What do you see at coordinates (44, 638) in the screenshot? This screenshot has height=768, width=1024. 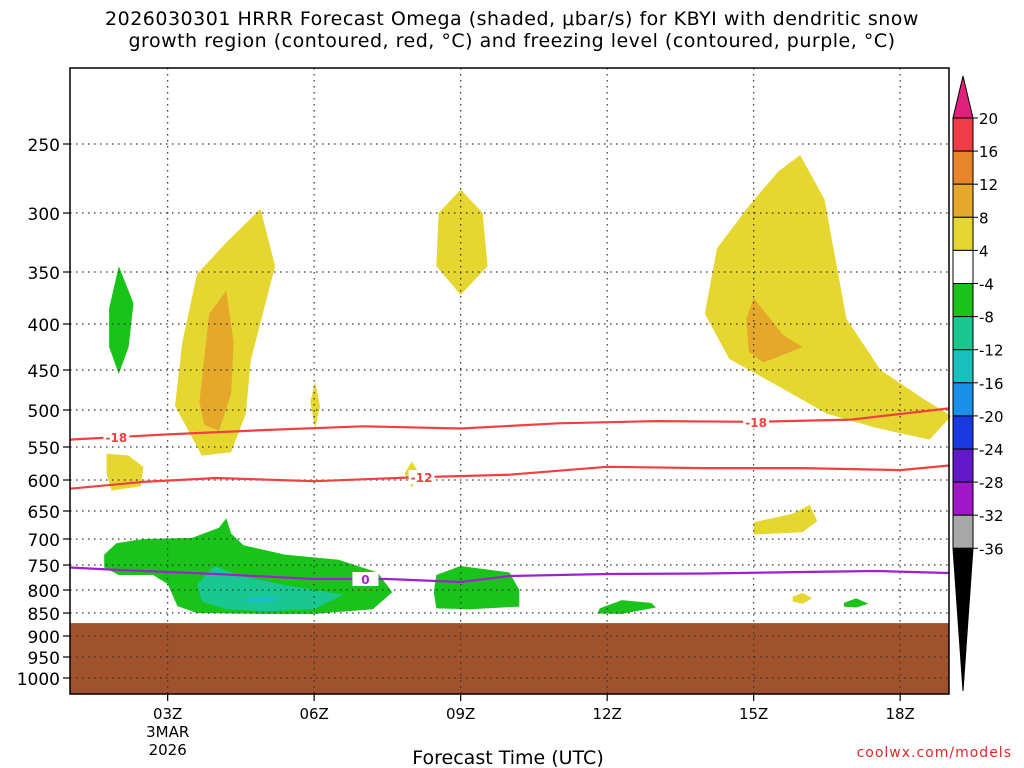 I see `y-tick-label-900: 900` at bounding box center [44, 638].